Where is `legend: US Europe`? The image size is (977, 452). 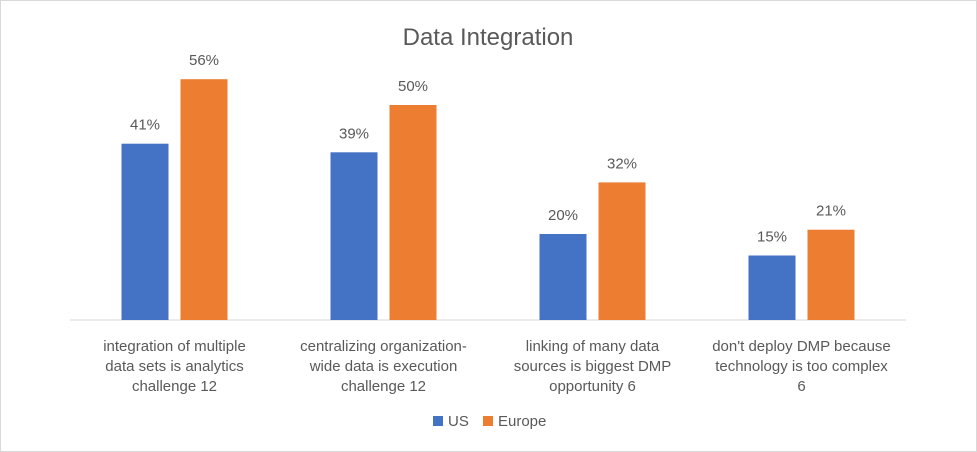
legend: US Europe is located at coordinates (489, 421).